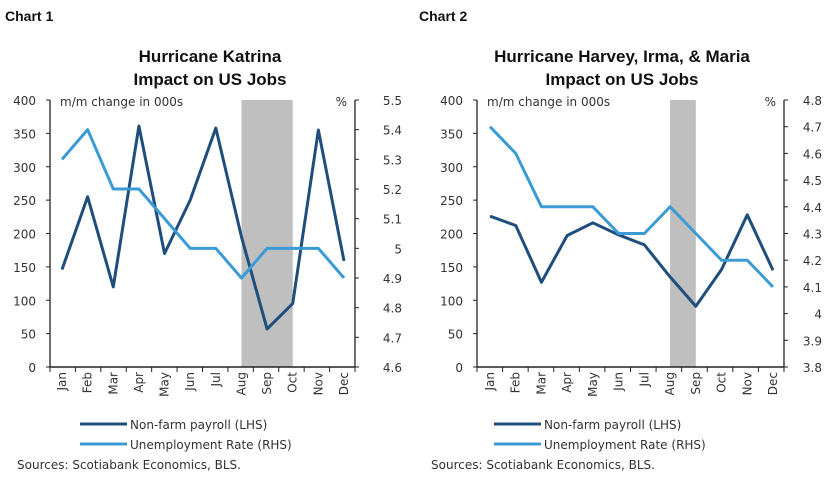 The image size is (828, 483). Describe the element at coordinates (812, 208) in the screenshot. I see `right-tick-label: 4.4` at that location.